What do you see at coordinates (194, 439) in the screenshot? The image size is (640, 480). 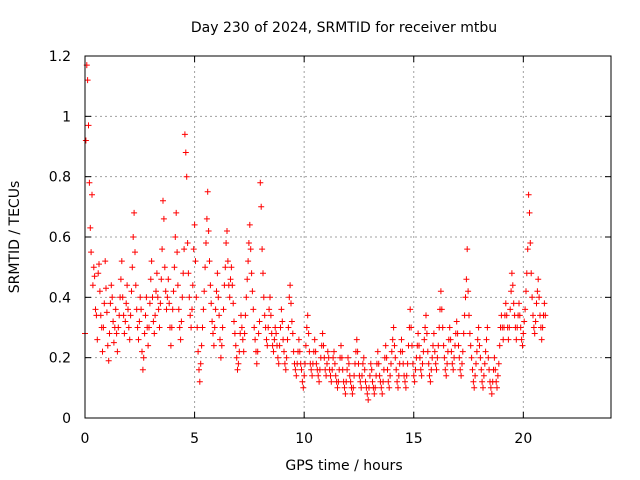 I see `x-tick-label: 5` at bounding box center [194, 439].